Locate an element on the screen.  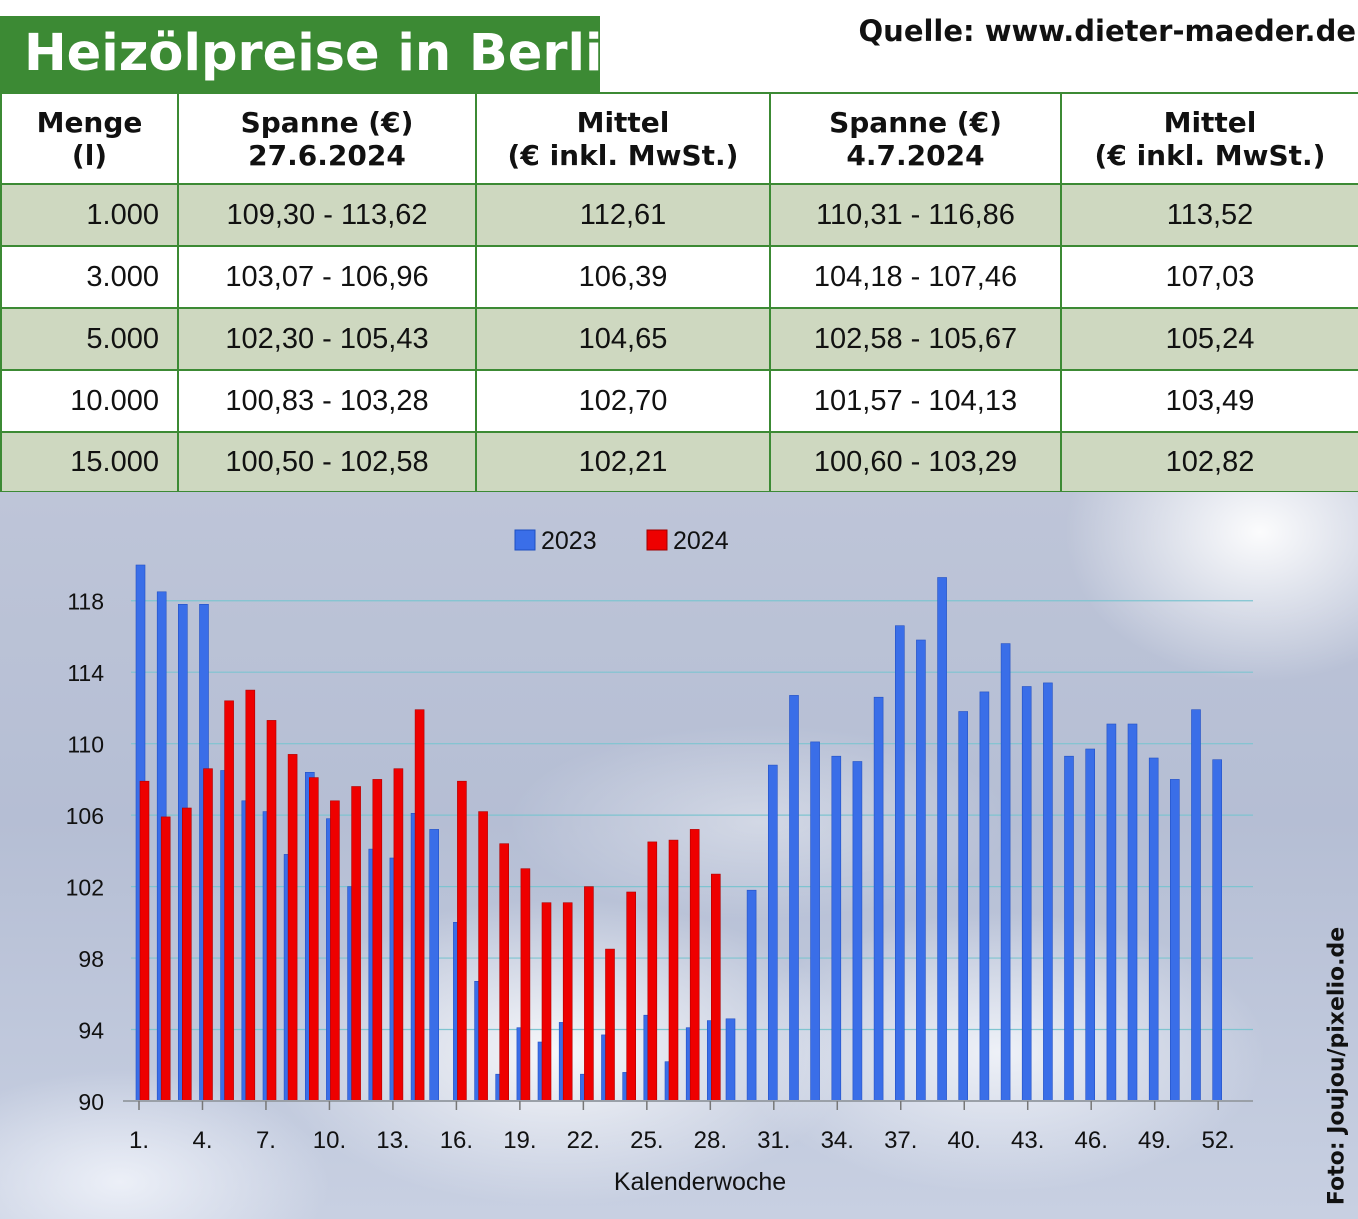
legend-label-2024: 2024 is located at coordinates (701, 541).